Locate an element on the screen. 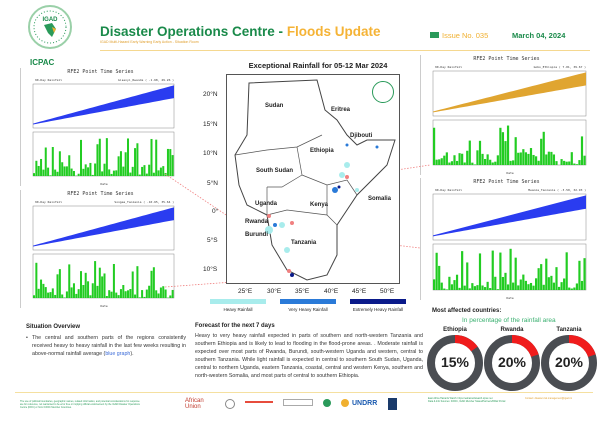 The width and height of the screenshot is (600, 424). undrr-logo: UNDRR is located at coordinates (365, 403).